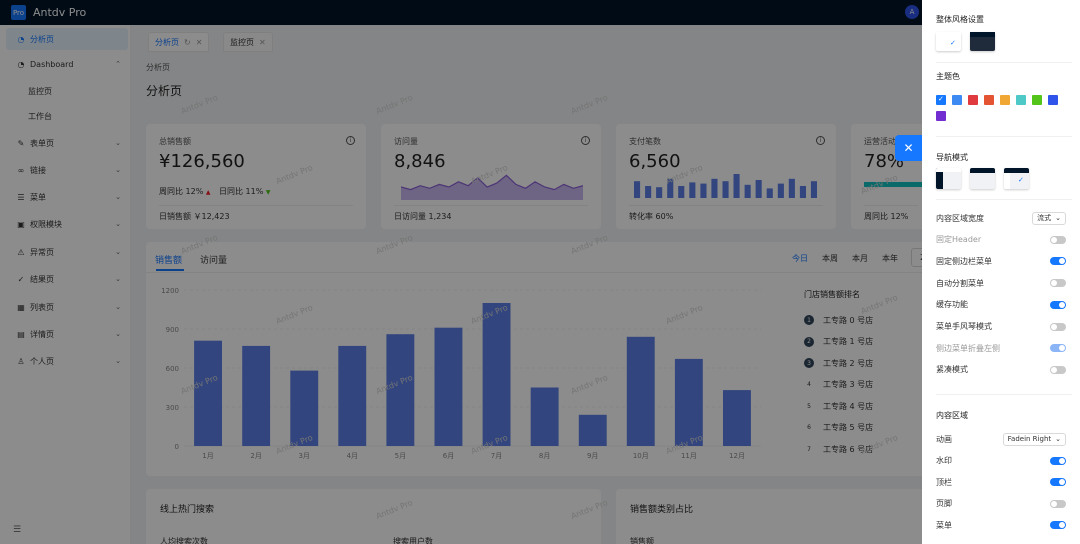 The image size is (1080, 544). Describe the element at coordinates (1034, 439) in the screenshot. I see `setting-select: Fadein Right ⌄` at that location.